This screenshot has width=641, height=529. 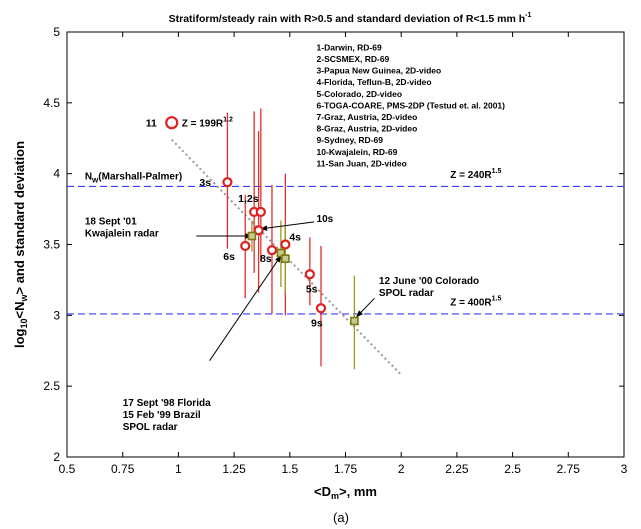 I want to click on legend-entry: 4-Florida, Teflun-B, 2D-video, so click(x=374, y=82).